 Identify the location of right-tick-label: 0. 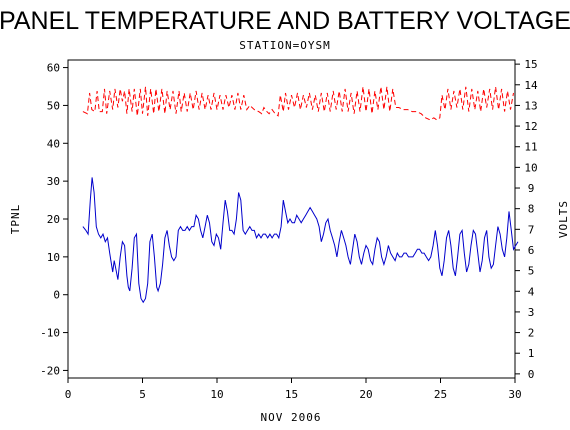
(531, 374).